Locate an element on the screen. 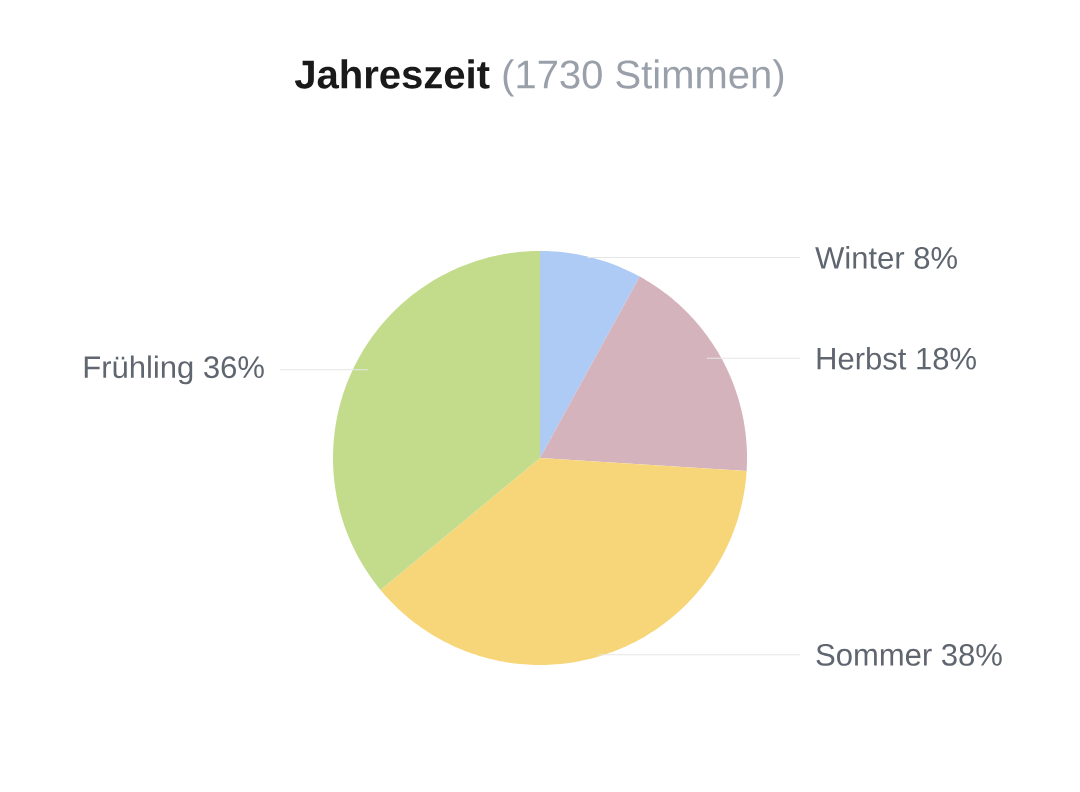 This screenshot has height=792, width=1080. slice-label: Winter is located at coordinates (860, 257).